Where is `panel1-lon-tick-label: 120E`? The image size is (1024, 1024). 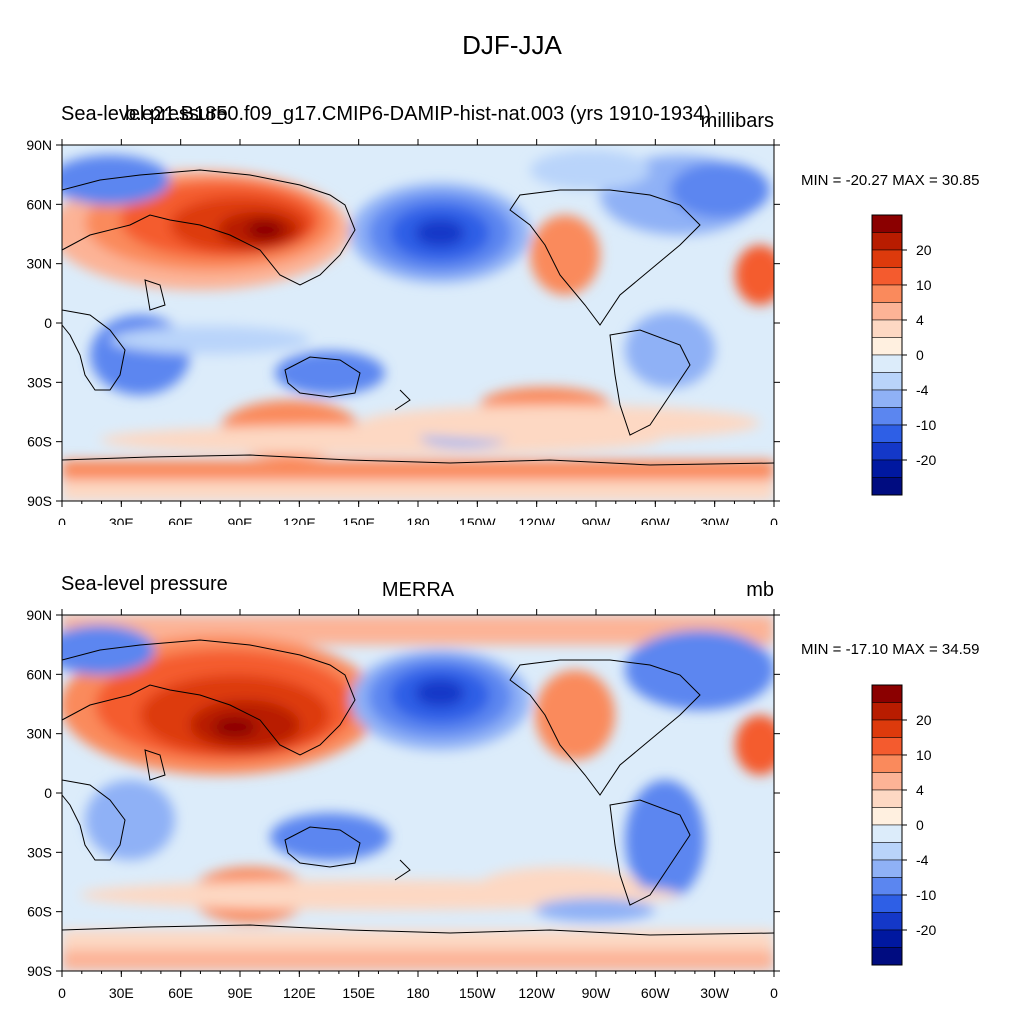
panel1-lon-tick-label: 120E is located at coordinates (299, 520).